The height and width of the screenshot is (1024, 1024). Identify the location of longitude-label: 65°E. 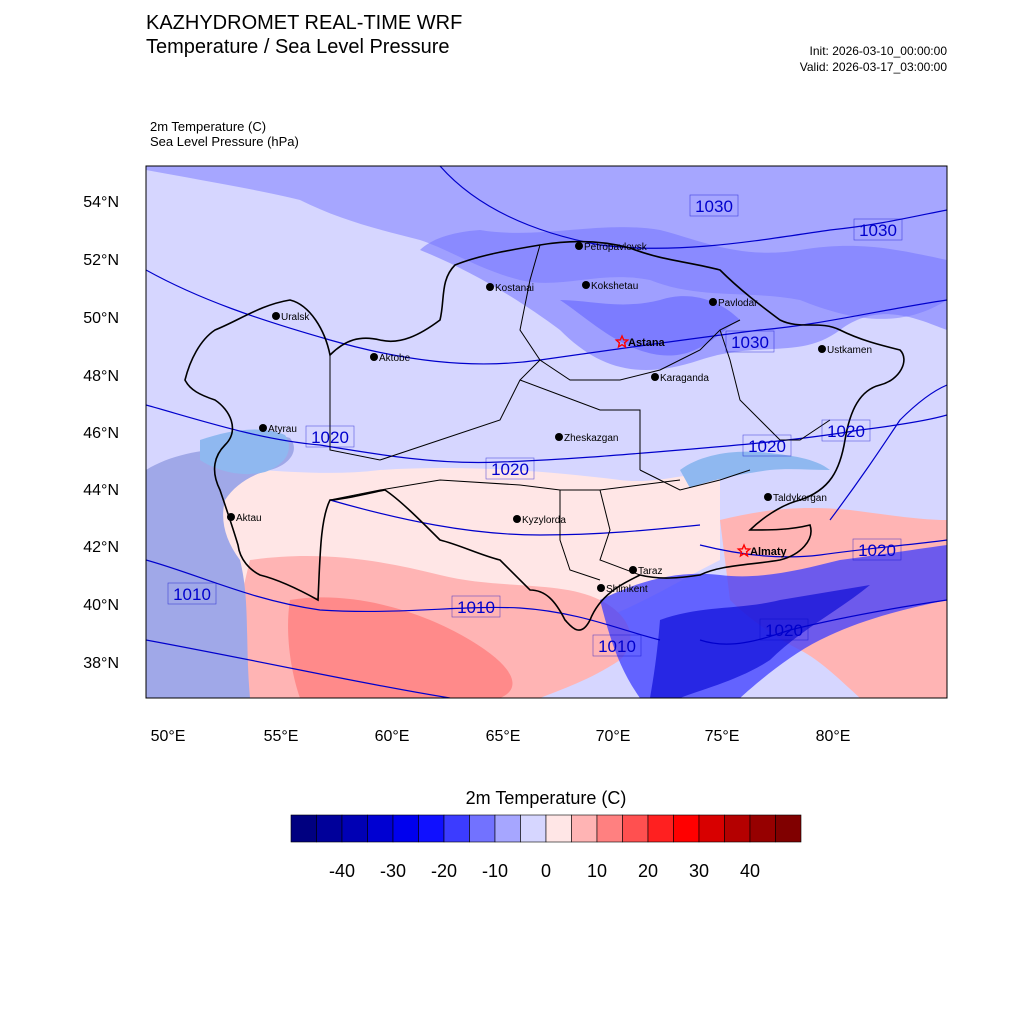
(503, 736).